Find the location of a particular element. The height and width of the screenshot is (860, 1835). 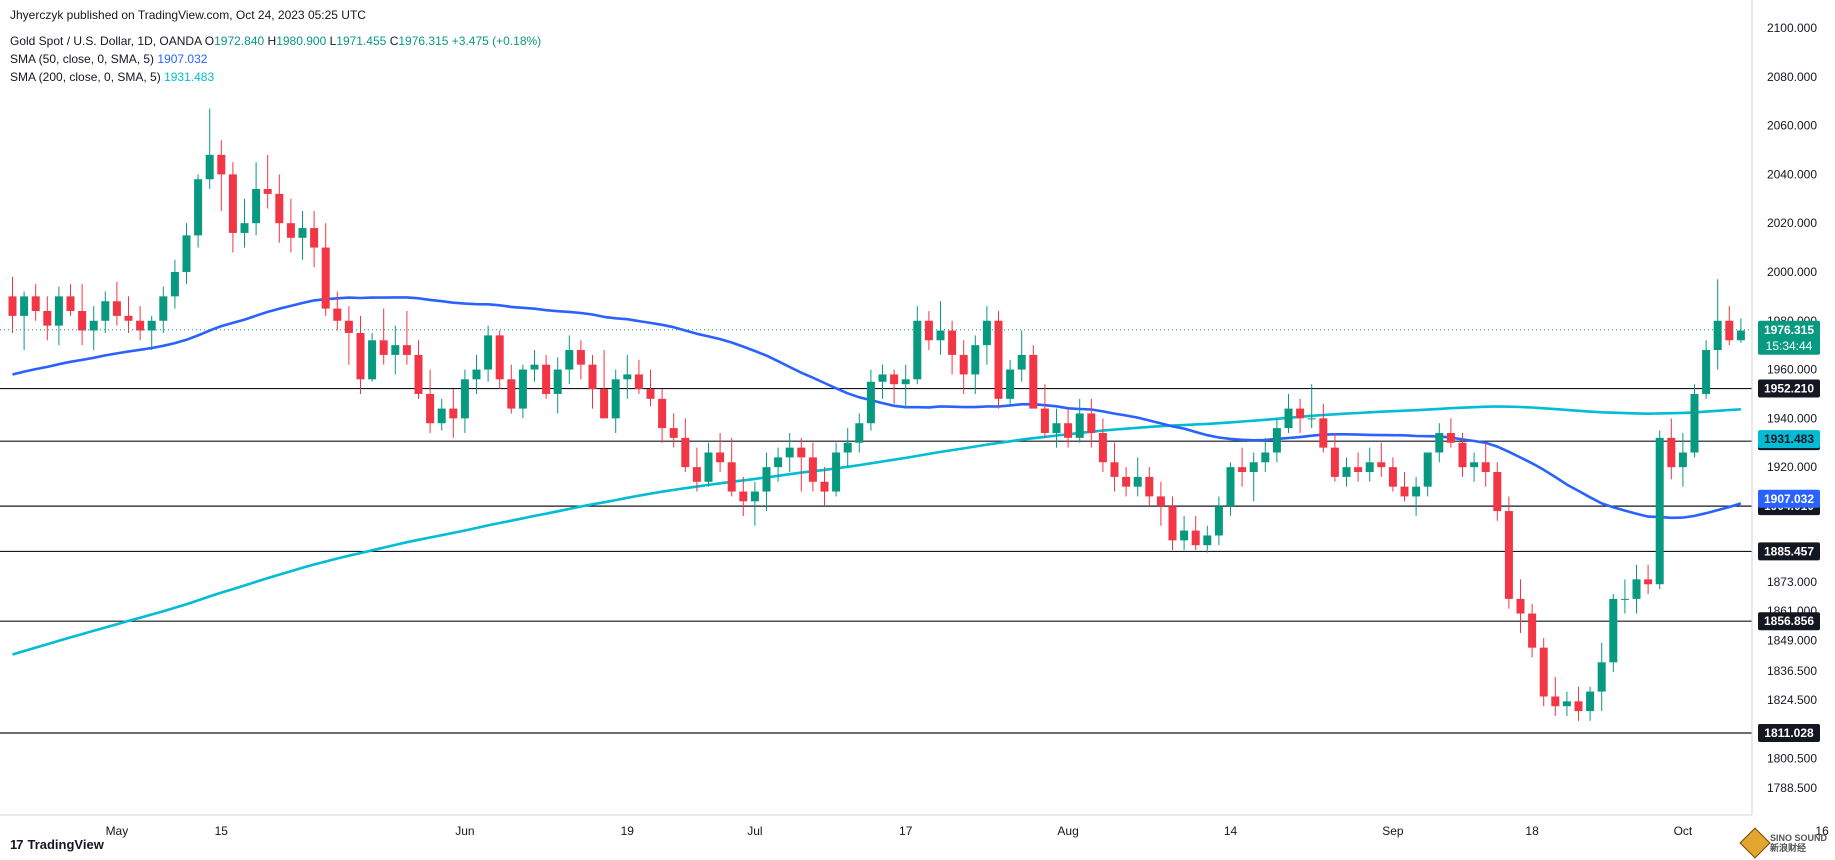

price-tick-label: 1824.500 is located at coordinates (1792, 700).